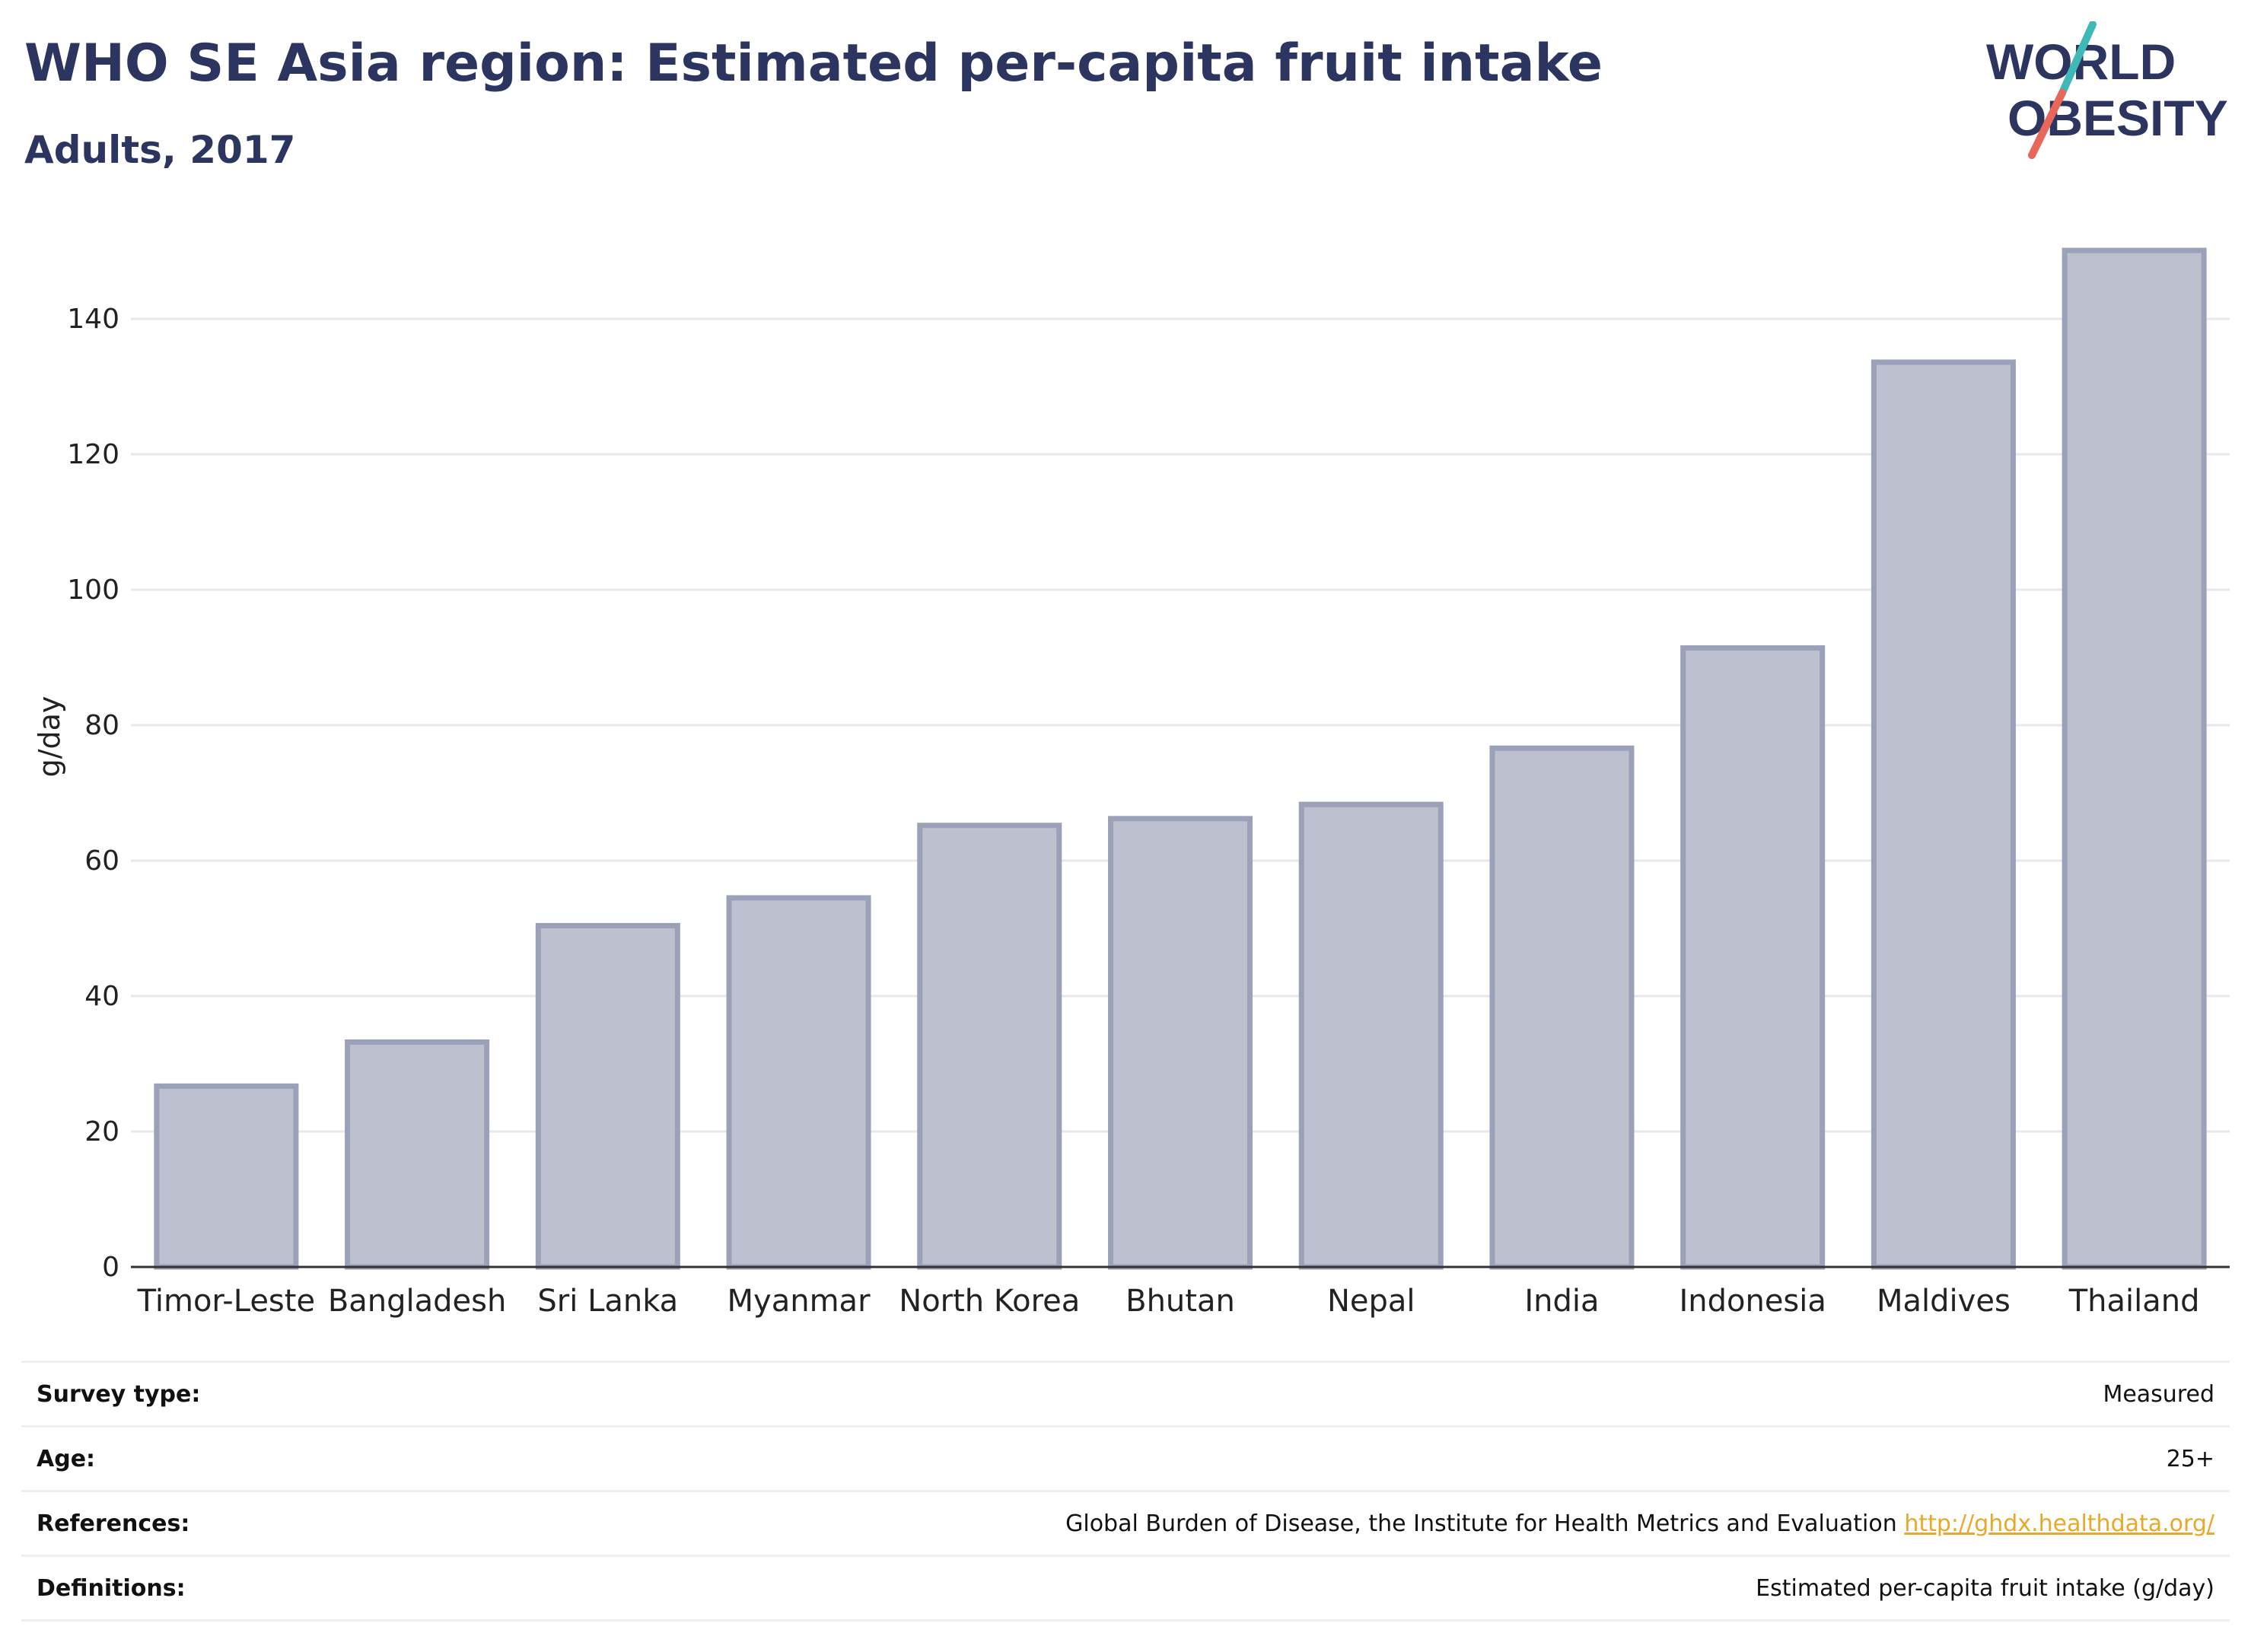 The image size is (2251, 1652). What do you see at coordinates (1752, 1301) in the screenshot?
I see `x-tick-label: Indonesia` at bounding box center [1752, 1301].